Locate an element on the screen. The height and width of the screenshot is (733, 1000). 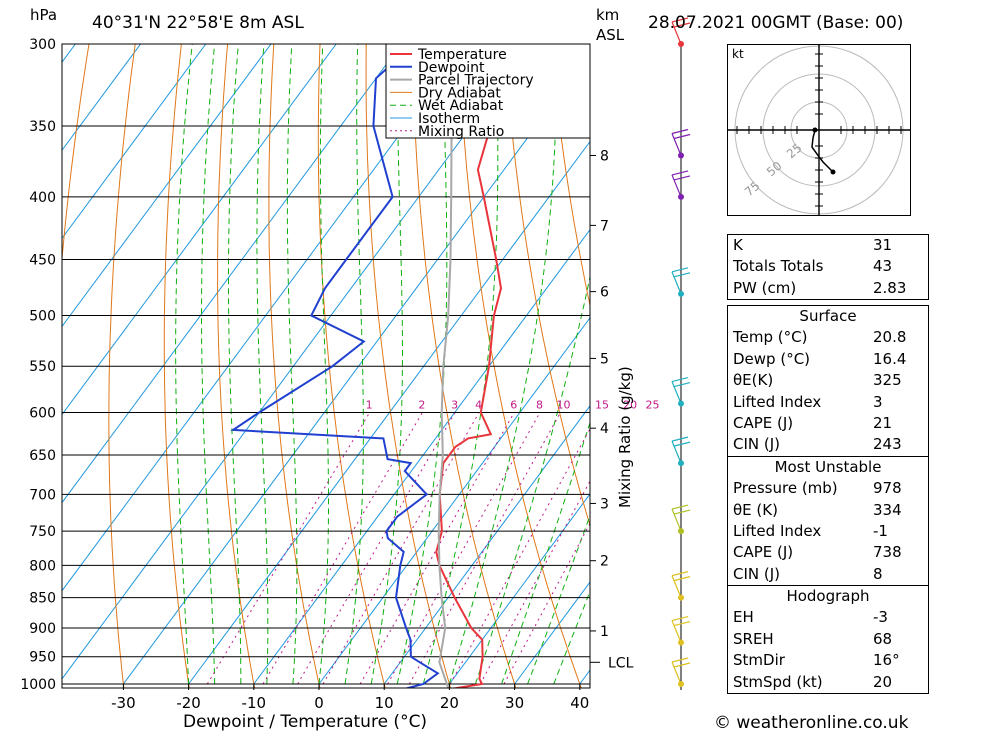
location-title: 40°31'N 22°58'E 8m ASL is located at coordinates (198, 23).